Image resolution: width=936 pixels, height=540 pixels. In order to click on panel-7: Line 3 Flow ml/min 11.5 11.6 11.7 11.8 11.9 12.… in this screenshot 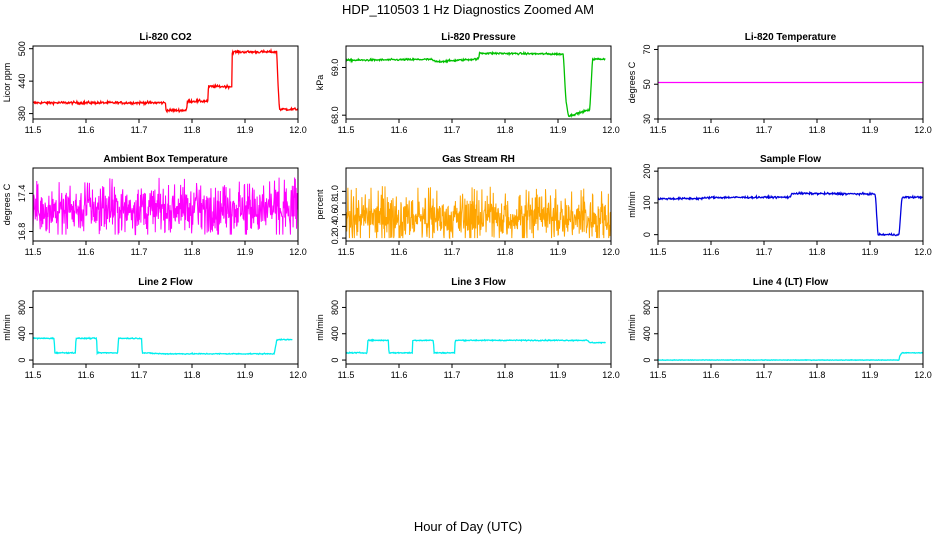, I will do `click(467, 328)`.